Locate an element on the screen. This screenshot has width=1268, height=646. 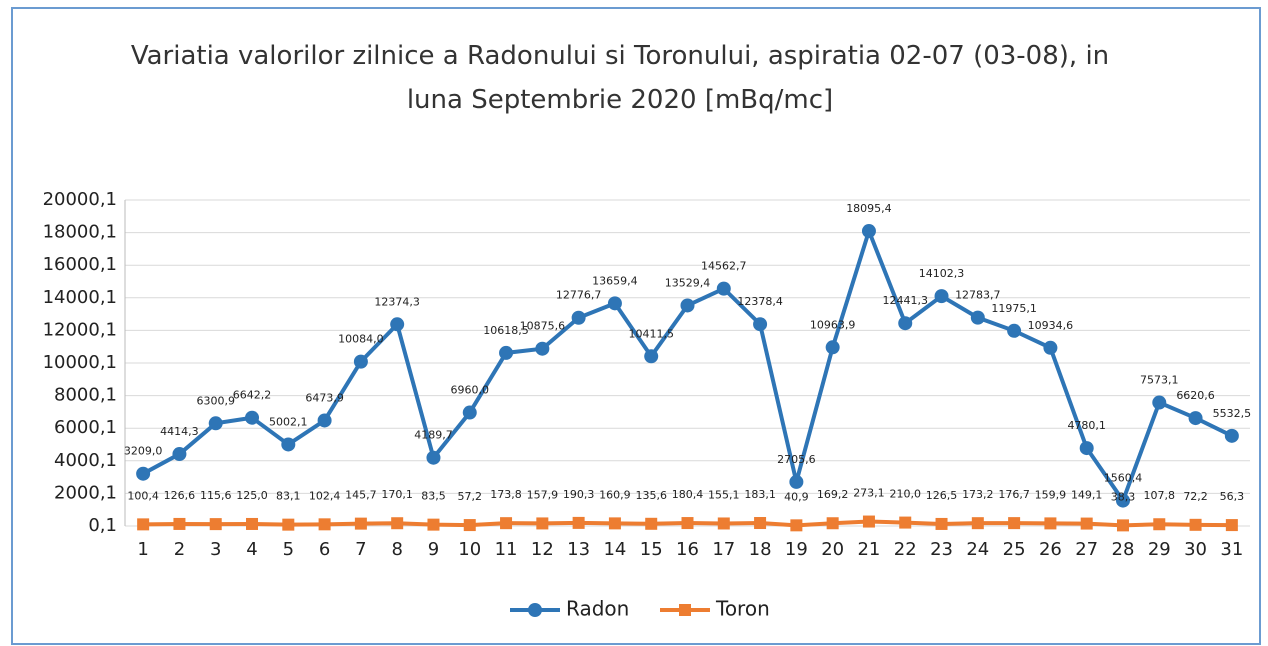
data-label: 180,4 is located at coordinates (688, 494).